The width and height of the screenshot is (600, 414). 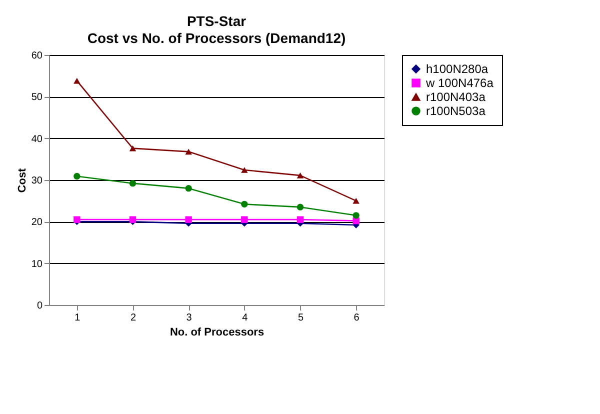 What do you see at coordinates (37, 181) in the screenshot?
I see `y-tick-label: 30` at bounding box center [37, 181].